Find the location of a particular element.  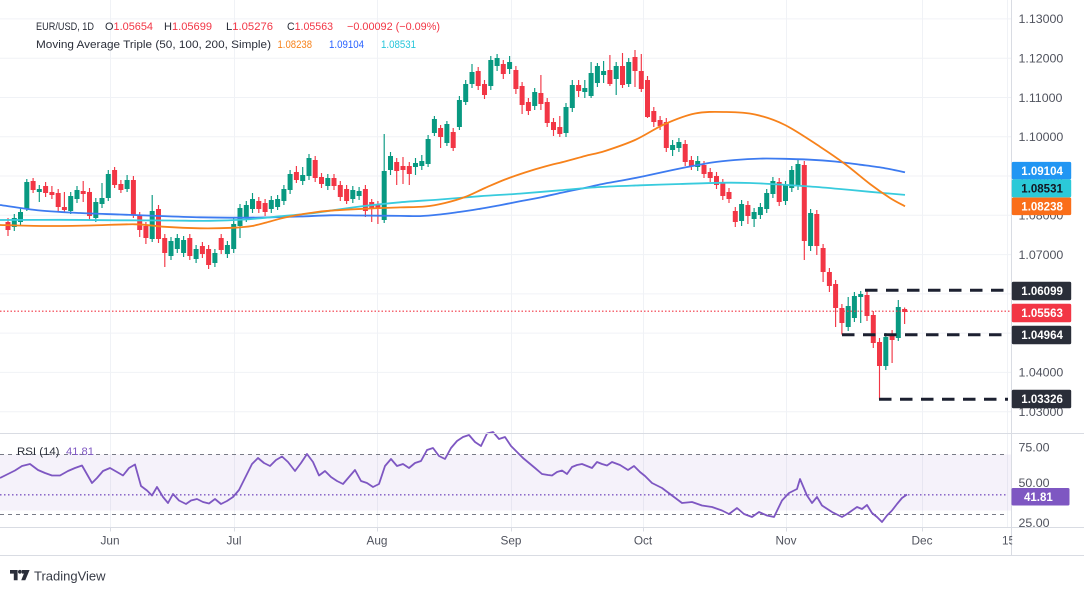

svg-text: O1.05654 is located at coordinates (129, 27).